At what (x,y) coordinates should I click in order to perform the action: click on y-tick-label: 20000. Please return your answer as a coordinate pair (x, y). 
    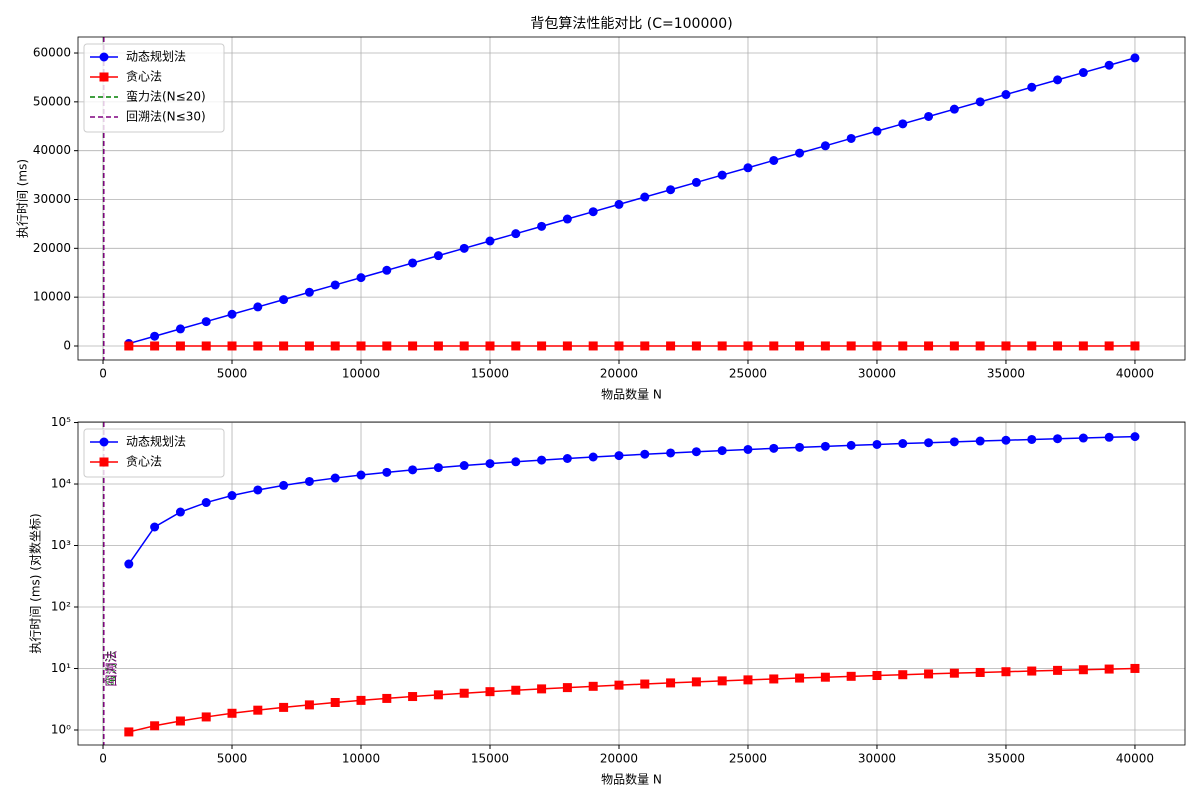
    Looking at the image, I should click on (52, 248).